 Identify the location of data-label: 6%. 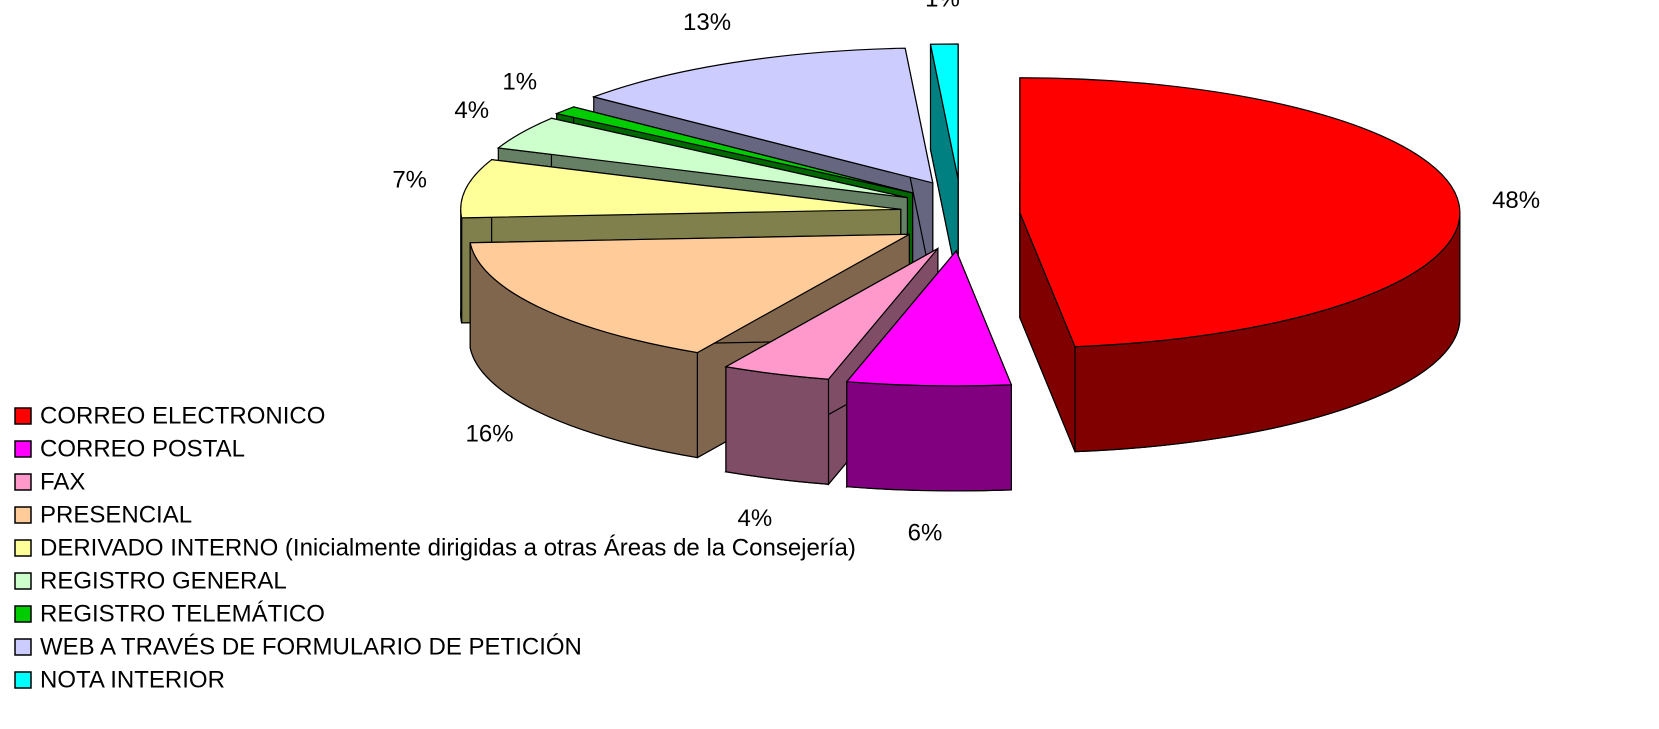
(925, 533).